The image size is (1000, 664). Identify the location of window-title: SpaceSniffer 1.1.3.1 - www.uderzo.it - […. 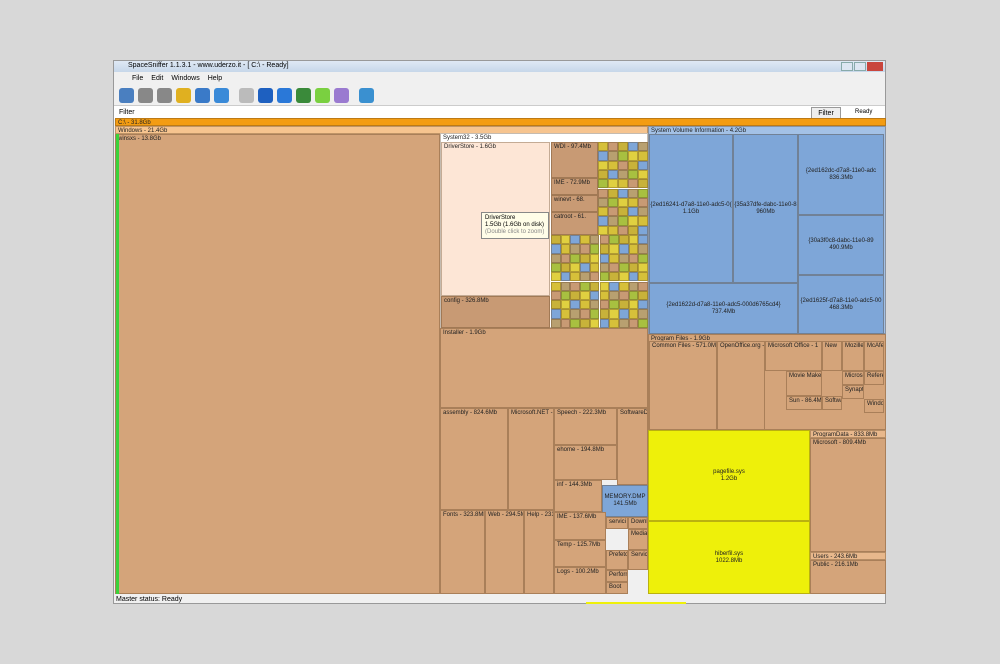
(208, 65).